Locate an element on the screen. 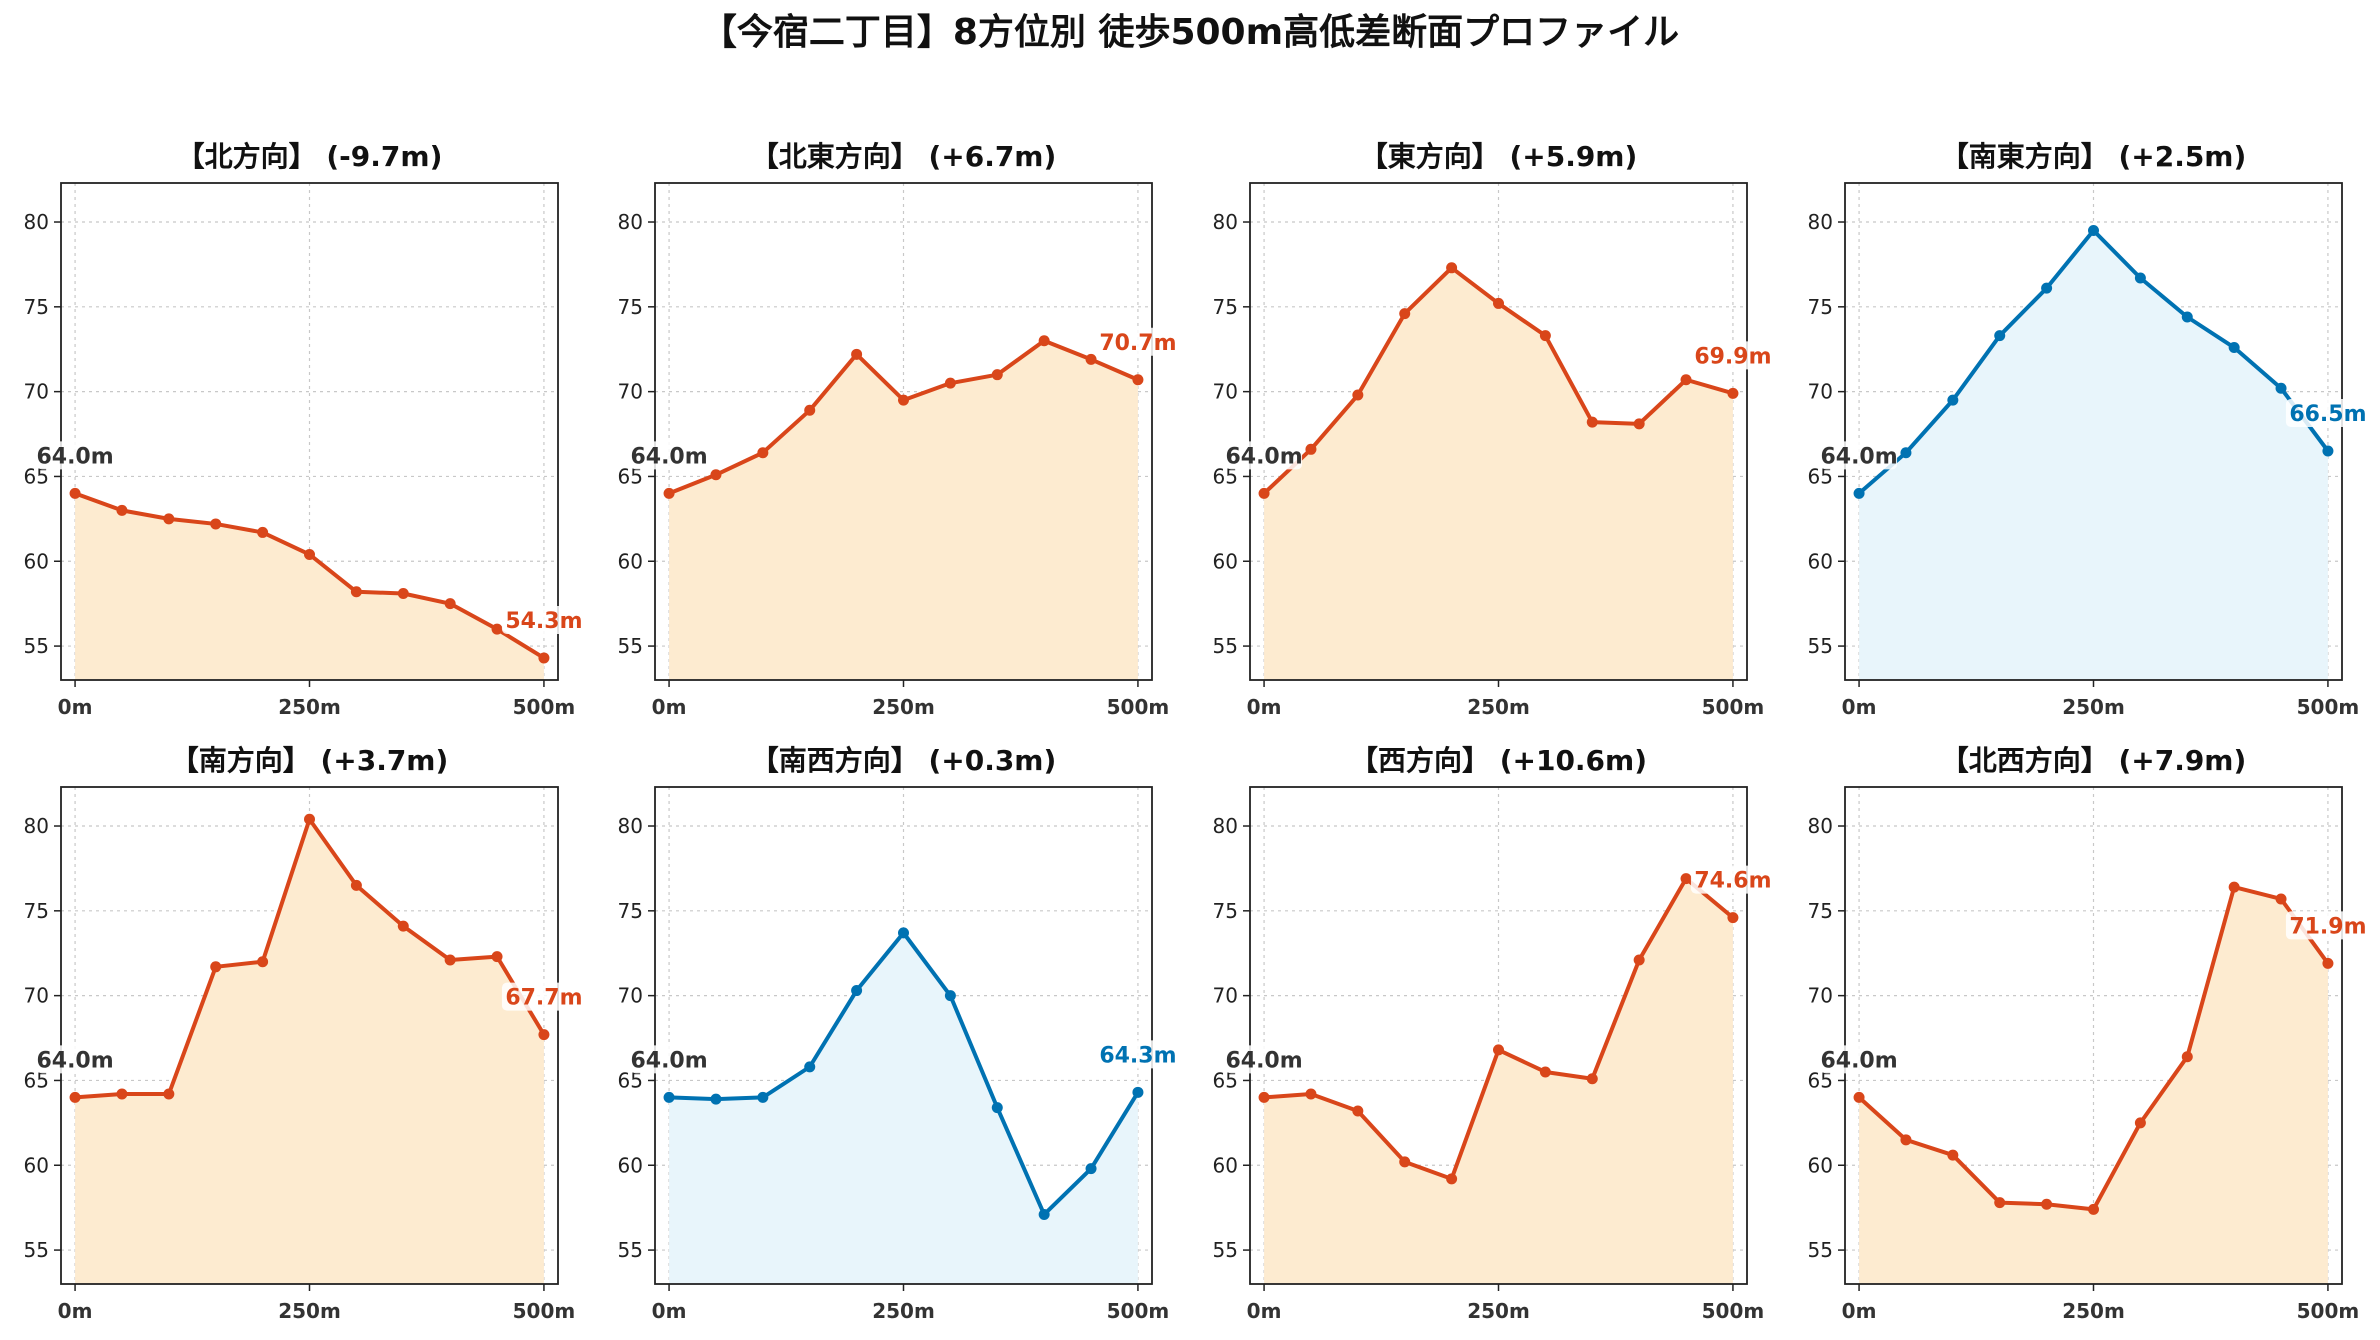 The image size is (2380, 1340). end-label: 64.3m is located at coordinates (1137, 1055).